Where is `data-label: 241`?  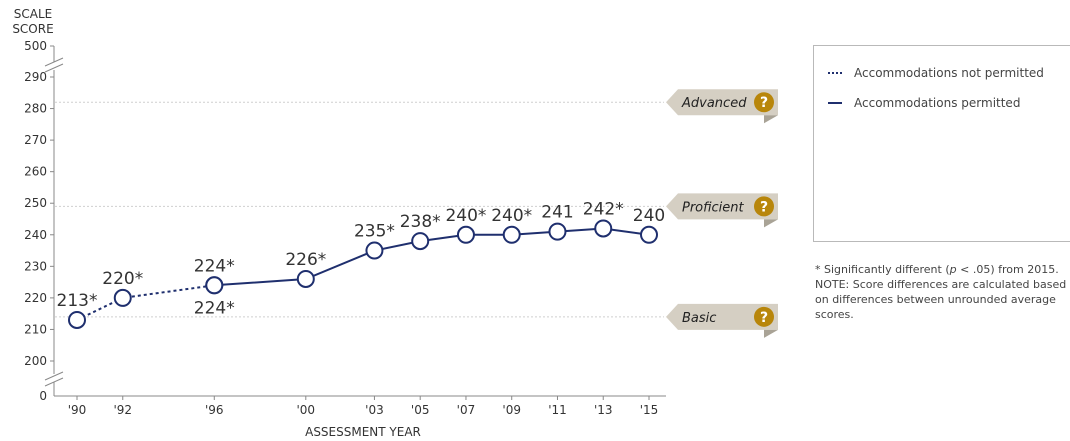 data-label: 241 is located at coordinates (557, 213).